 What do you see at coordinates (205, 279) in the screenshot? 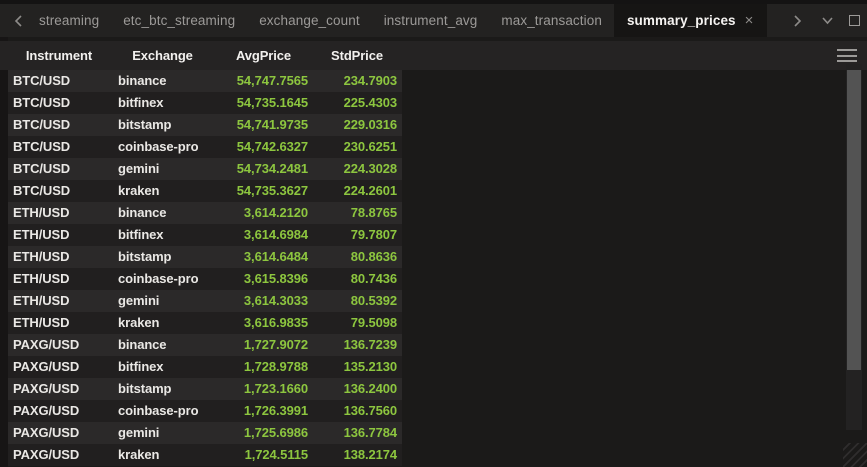
I see `table-row: ETH/USD coinbase-pro 3,615.8396 80.7436` at bounding box center [205, 279].